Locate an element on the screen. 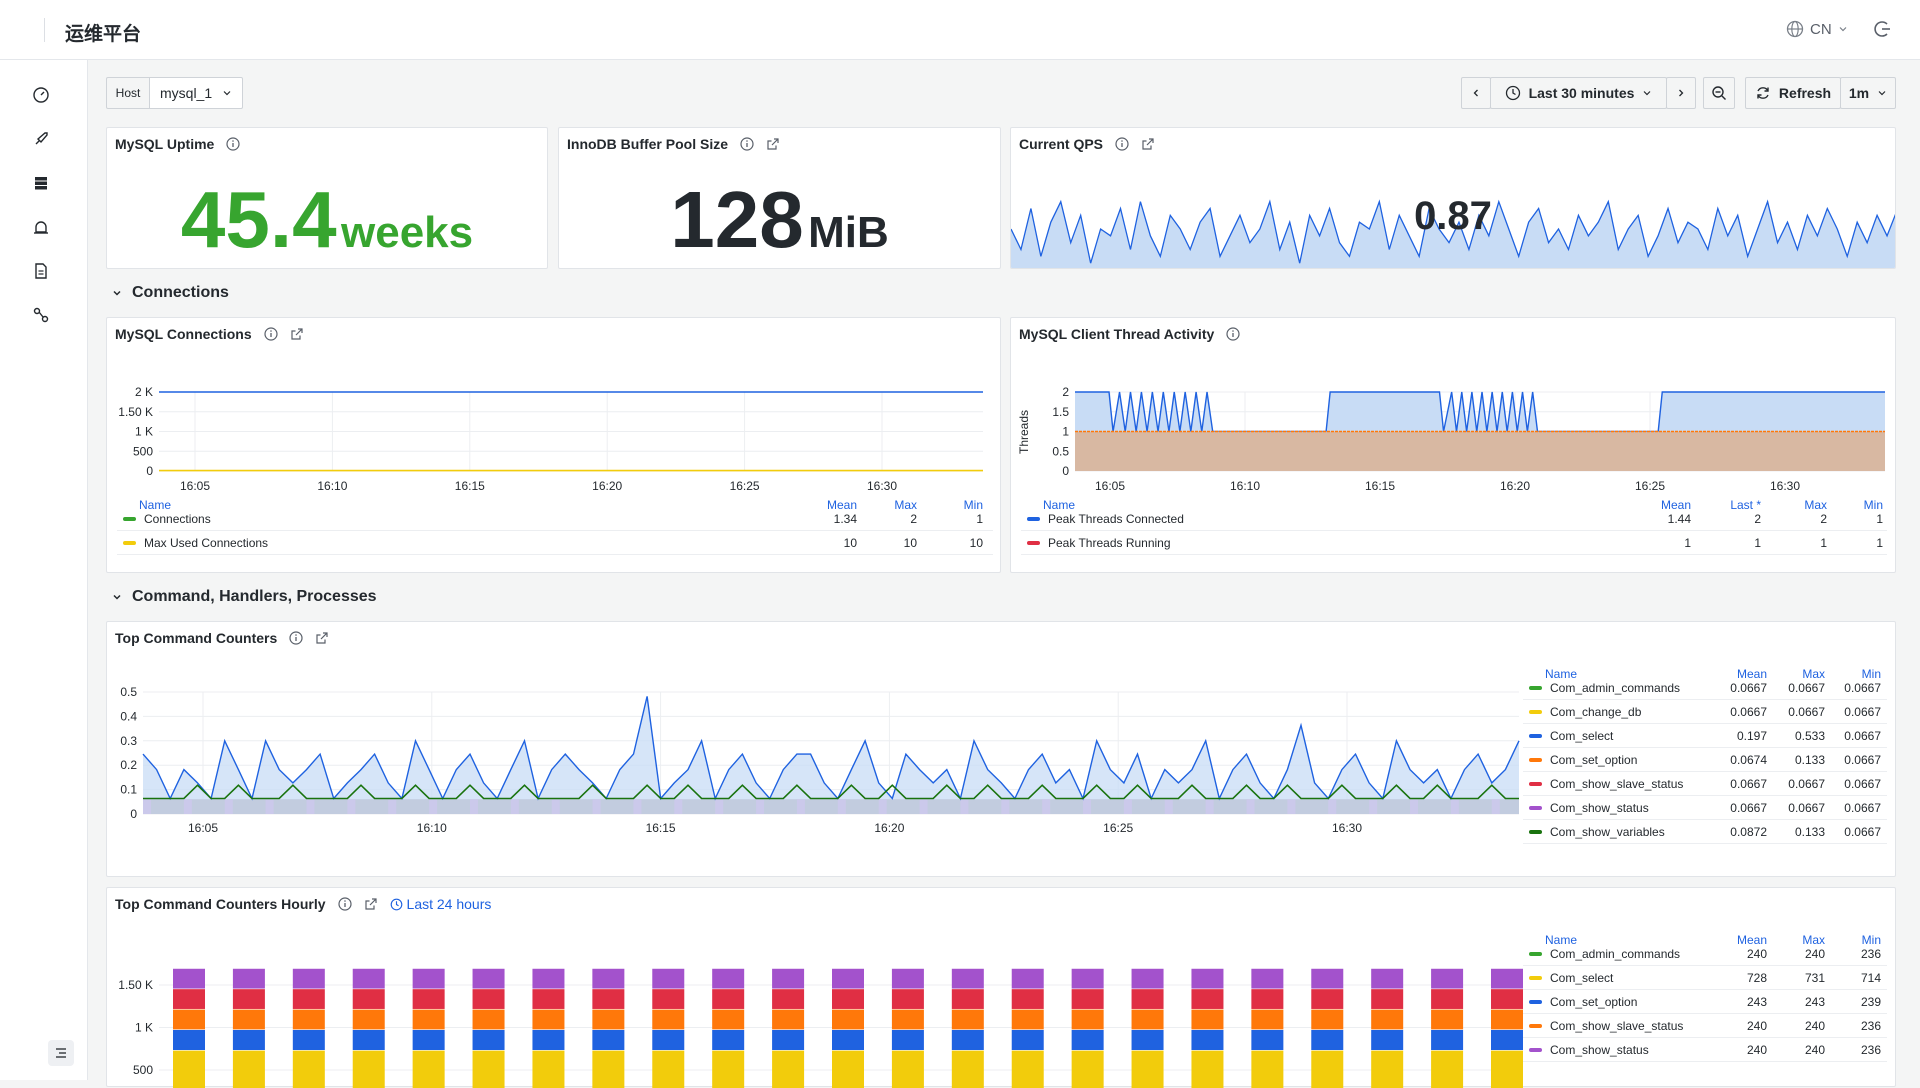  host-select: mysql_1 is located at coordinates (196, 93).